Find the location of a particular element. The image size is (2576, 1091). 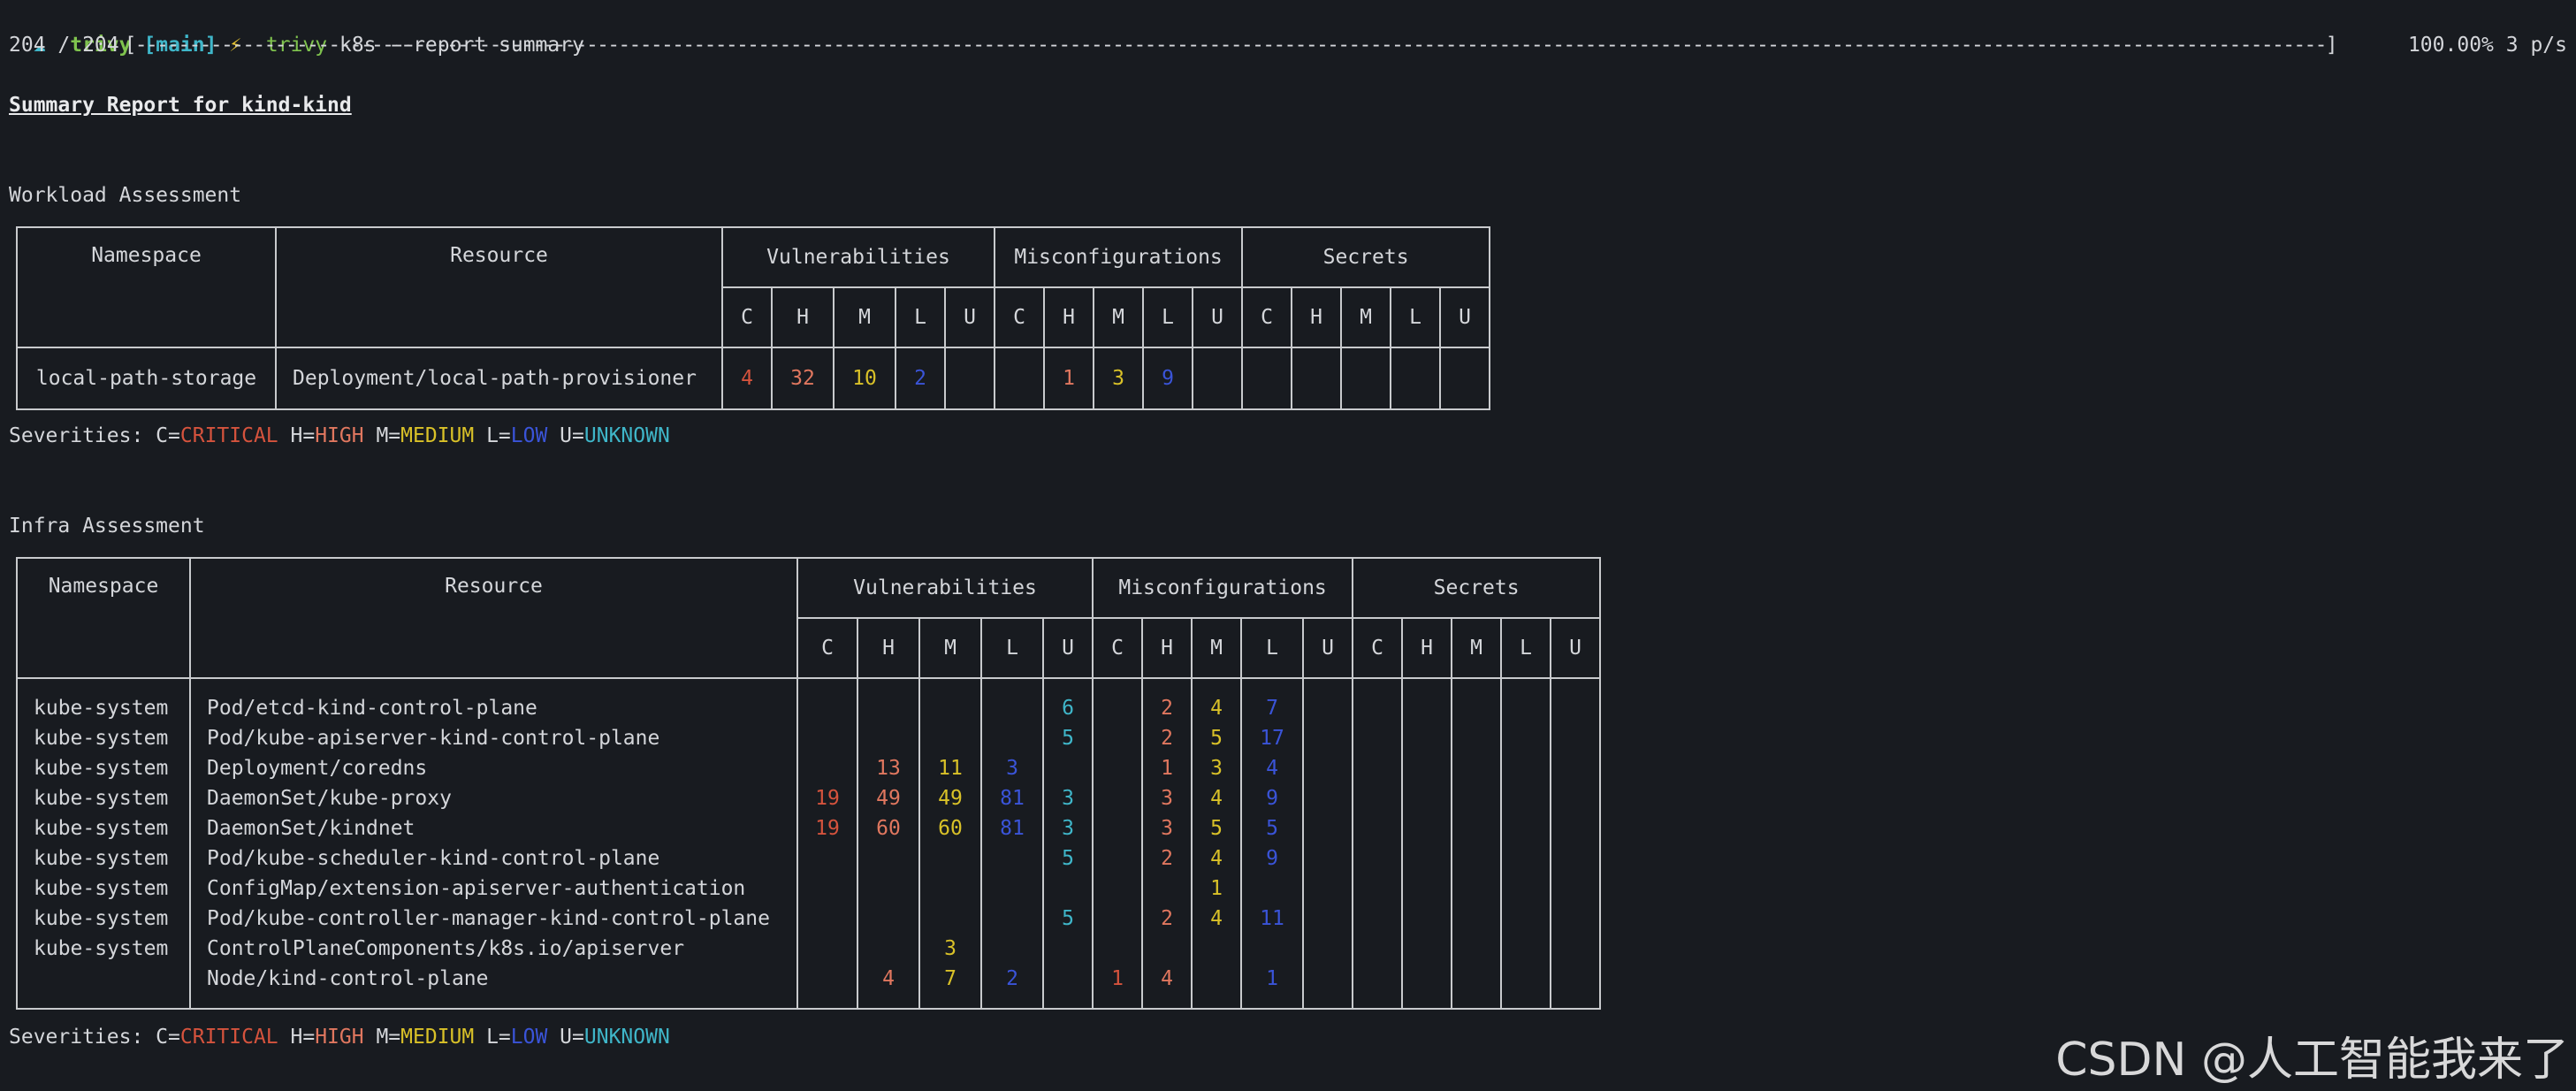

progress-count: 204 / 204 is located at coordinates (64, 45).